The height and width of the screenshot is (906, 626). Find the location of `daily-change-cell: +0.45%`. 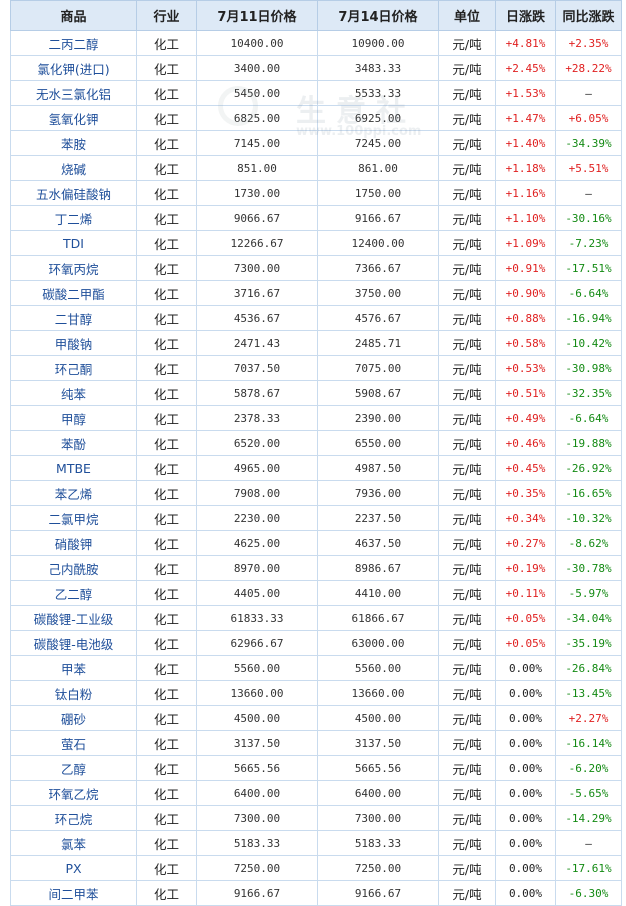

daily-change-cell: +0.45% is located at coordinates (525, 468).